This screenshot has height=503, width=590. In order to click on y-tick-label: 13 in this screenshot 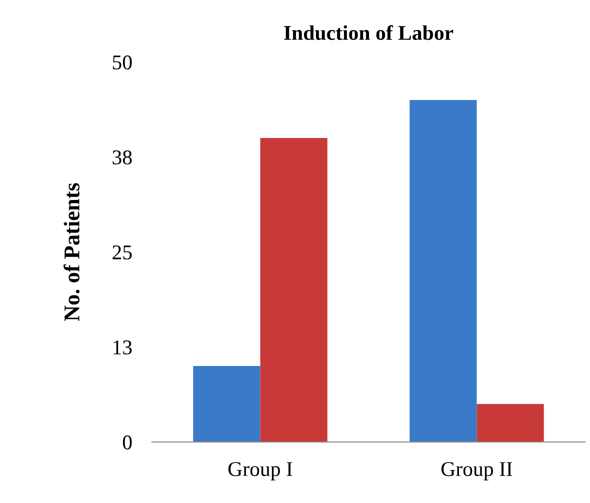, I will do `click(123, 347)`.